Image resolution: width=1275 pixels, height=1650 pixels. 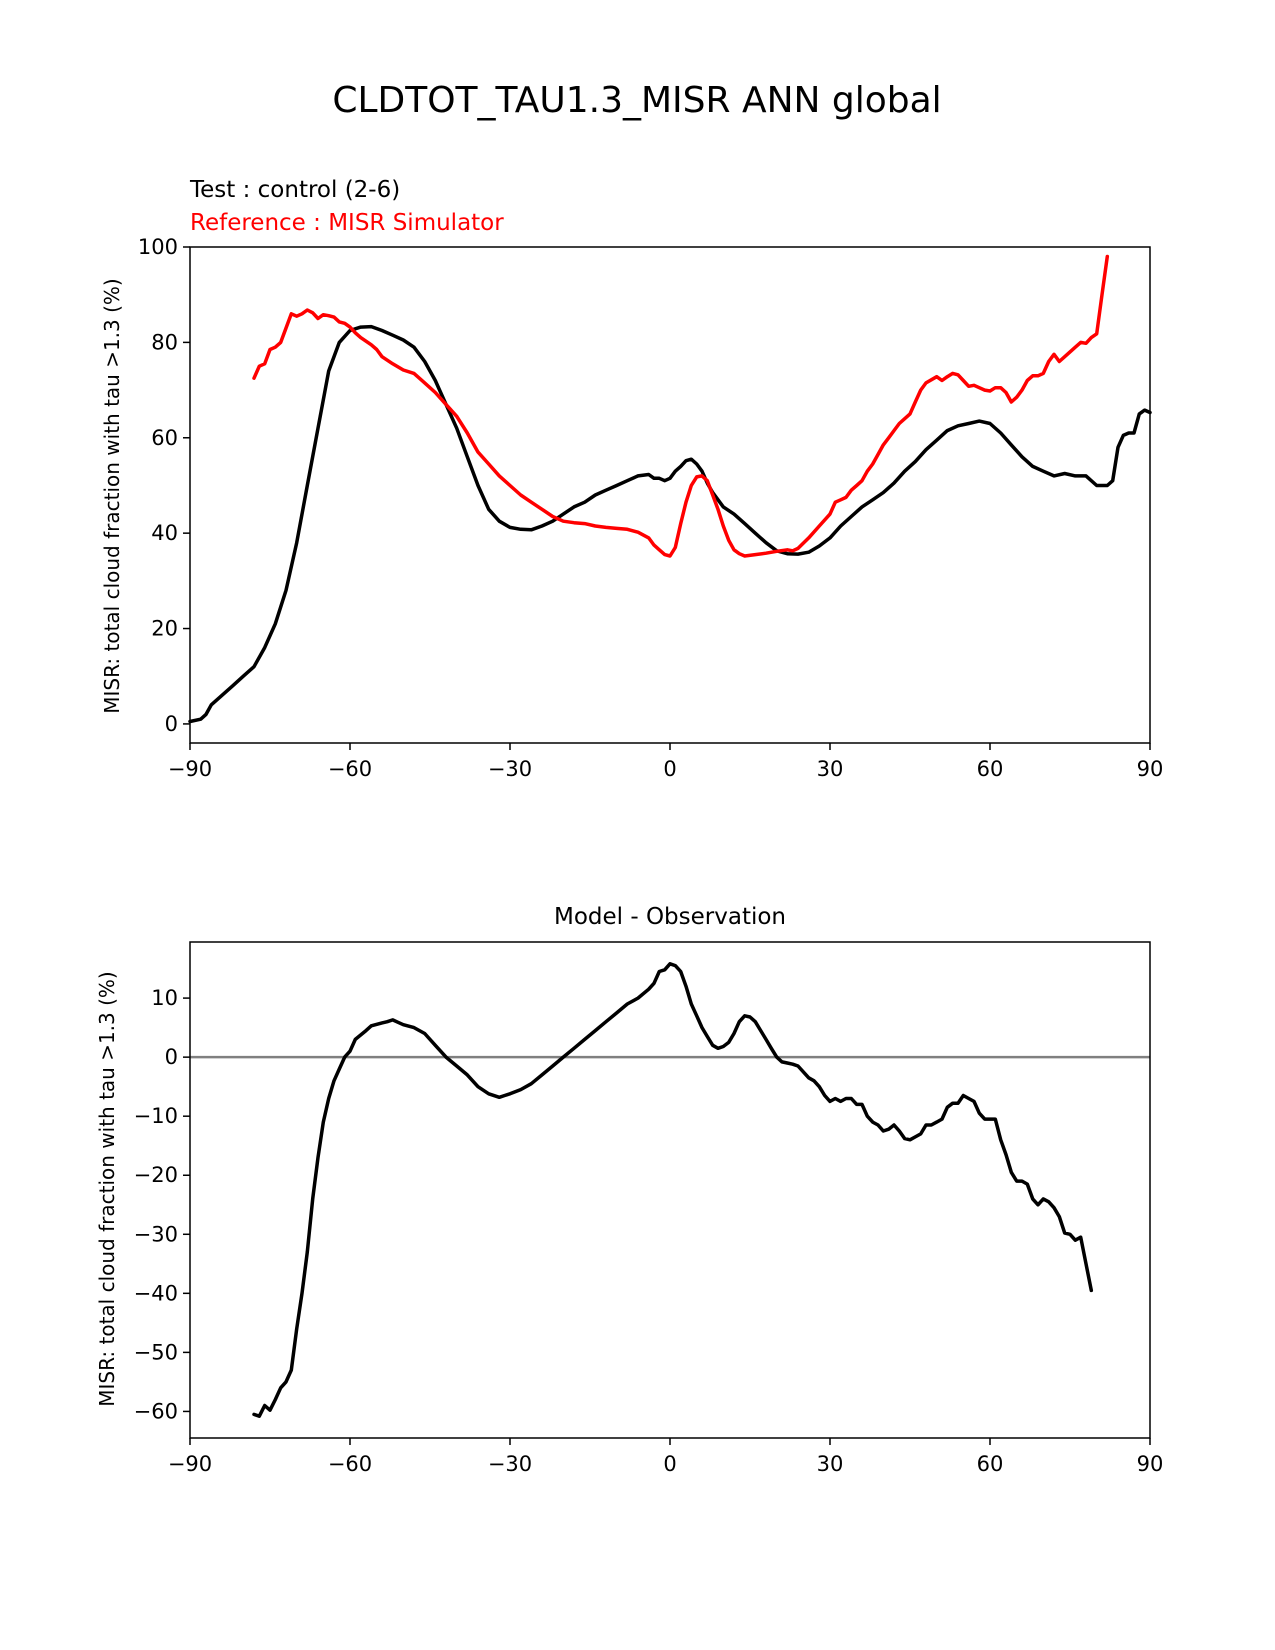 I want to click on bottom-x-tick-label: 0, so click(x=669, y=1464).